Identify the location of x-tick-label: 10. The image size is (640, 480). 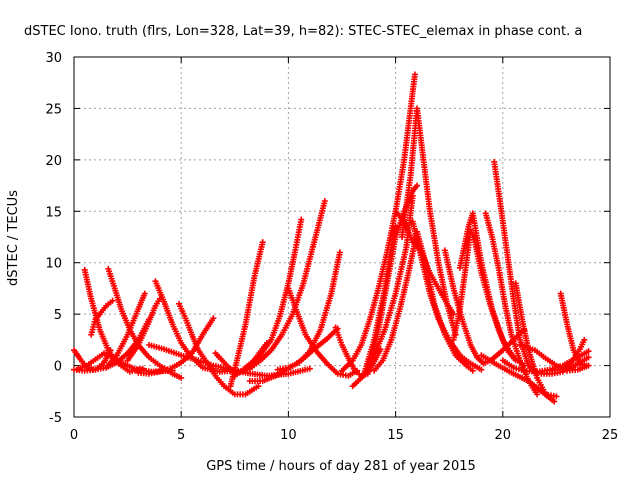
(288, 435).